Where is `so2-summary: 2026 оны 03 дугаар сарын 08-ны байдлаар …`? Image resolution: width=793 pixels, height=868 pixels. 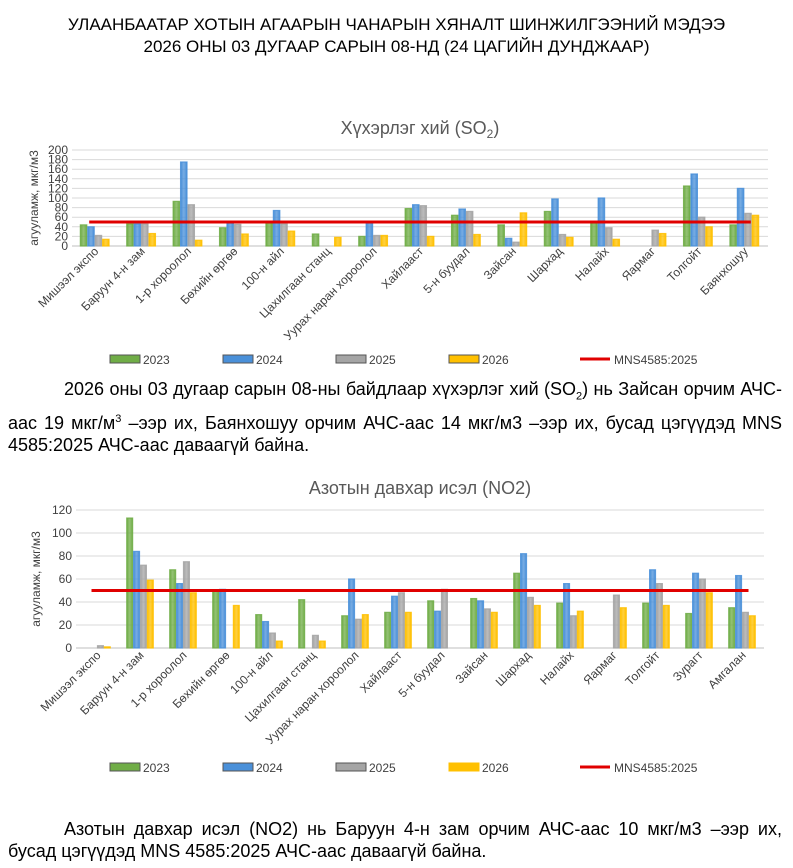
so2-summary: 2026 оны 03 дугаар сарын 08-ны байдлаар … is located at coordinates (395, 417).